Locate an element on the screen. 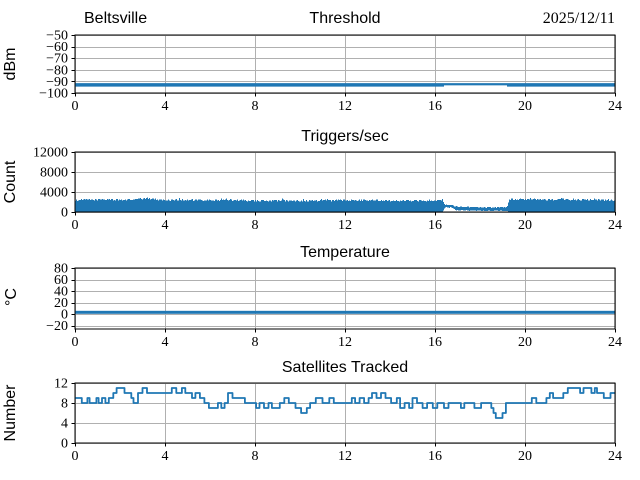  y-tick-label: 12000 is located at coordinates (50, 153).